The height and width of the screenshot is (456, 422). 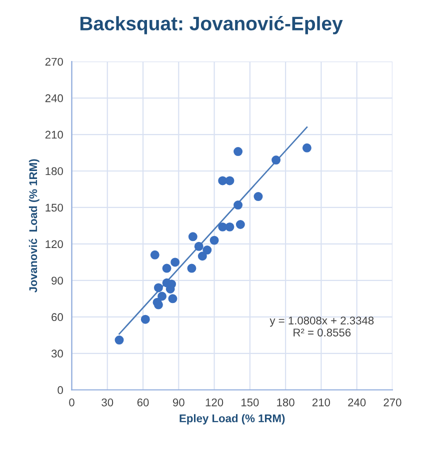 What do you see at coordinates (322, 326) in the screenshot?
I see `annotation: y = 1.0808x + 2.3348 R² = 0.8556` at bounding box center [322, 326].